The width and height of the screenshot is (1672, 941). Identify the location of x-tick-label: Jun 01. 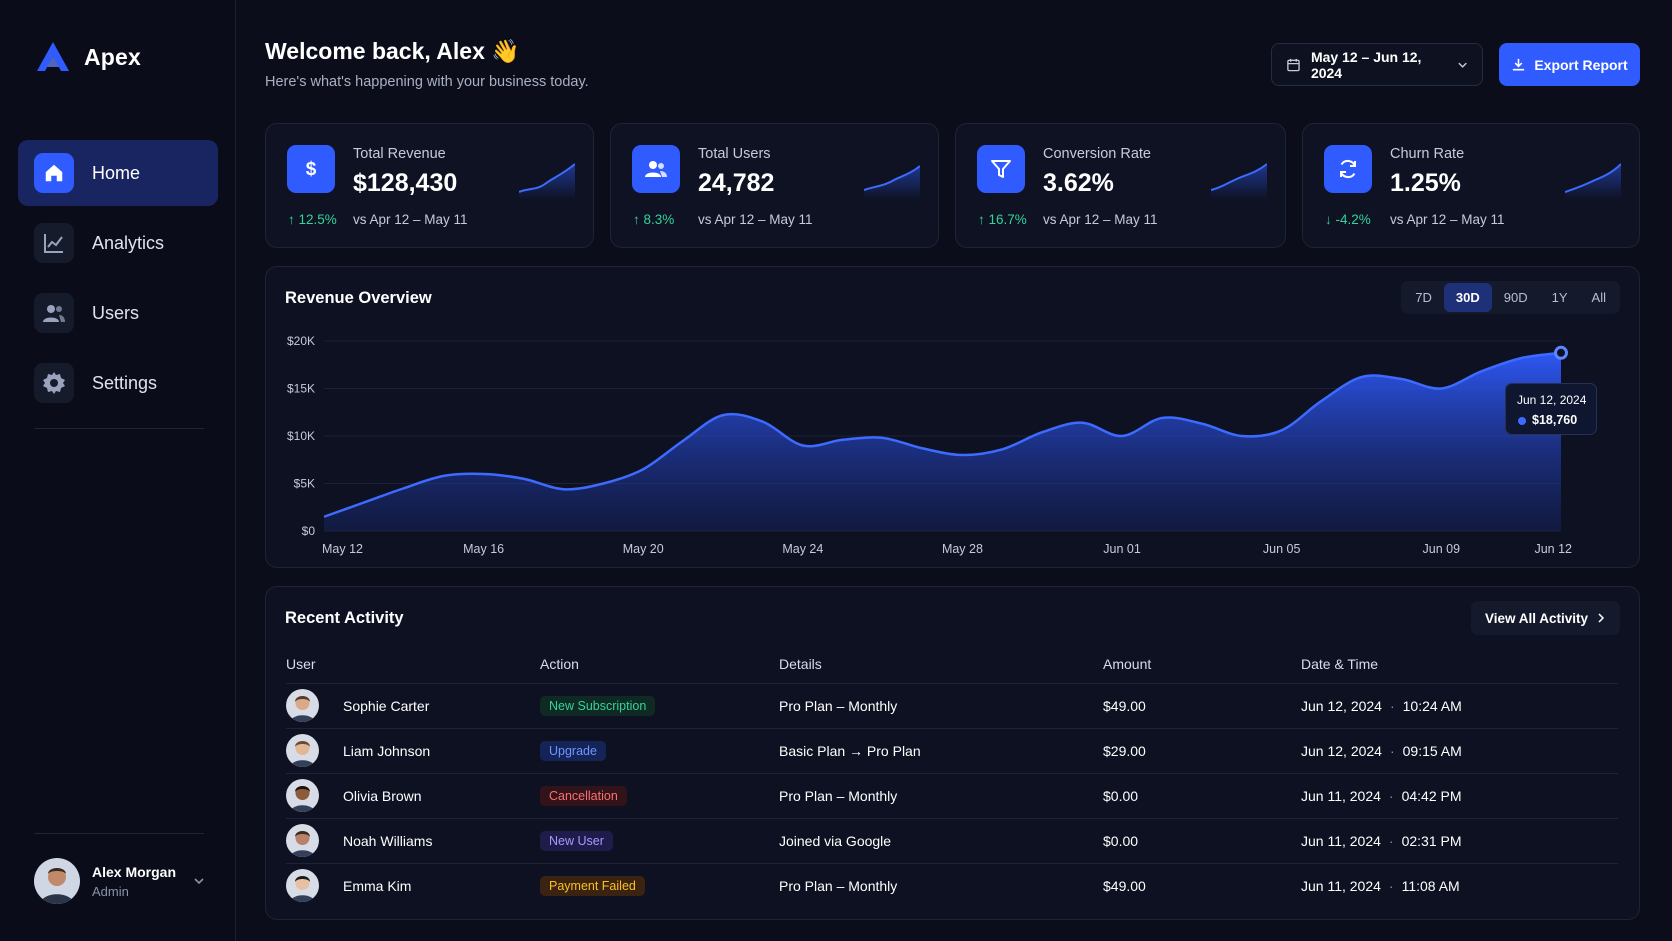
(1122, 549).